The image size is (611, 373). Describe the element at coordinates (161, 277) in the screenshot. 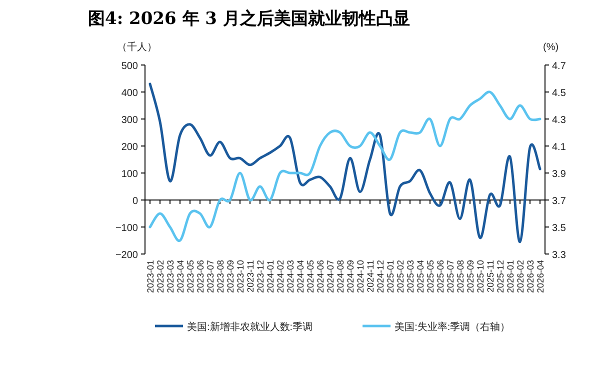

I see `x-tick-label: 2023-02` at that location.